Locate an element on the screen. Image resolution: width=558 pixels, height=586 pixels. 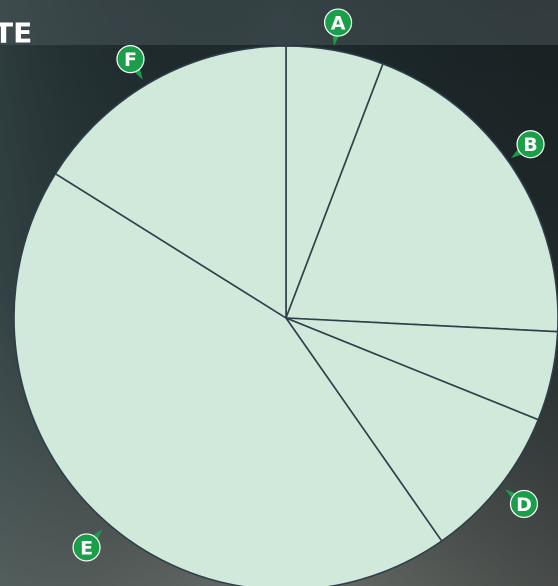
slice-label: E is located at coordinates (86, 548).